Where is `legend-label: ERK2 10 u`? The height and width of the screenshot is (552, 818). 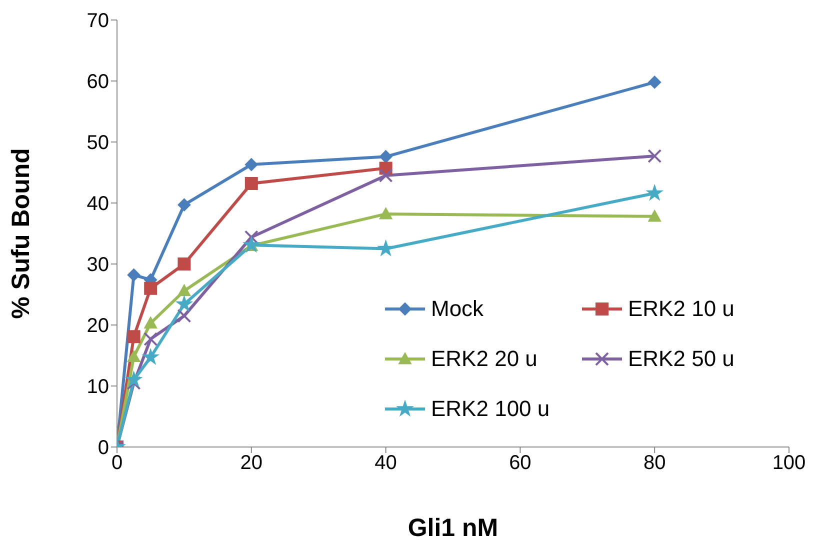
legend-label: ERK2 10 u is located at coordinates (681, 309).